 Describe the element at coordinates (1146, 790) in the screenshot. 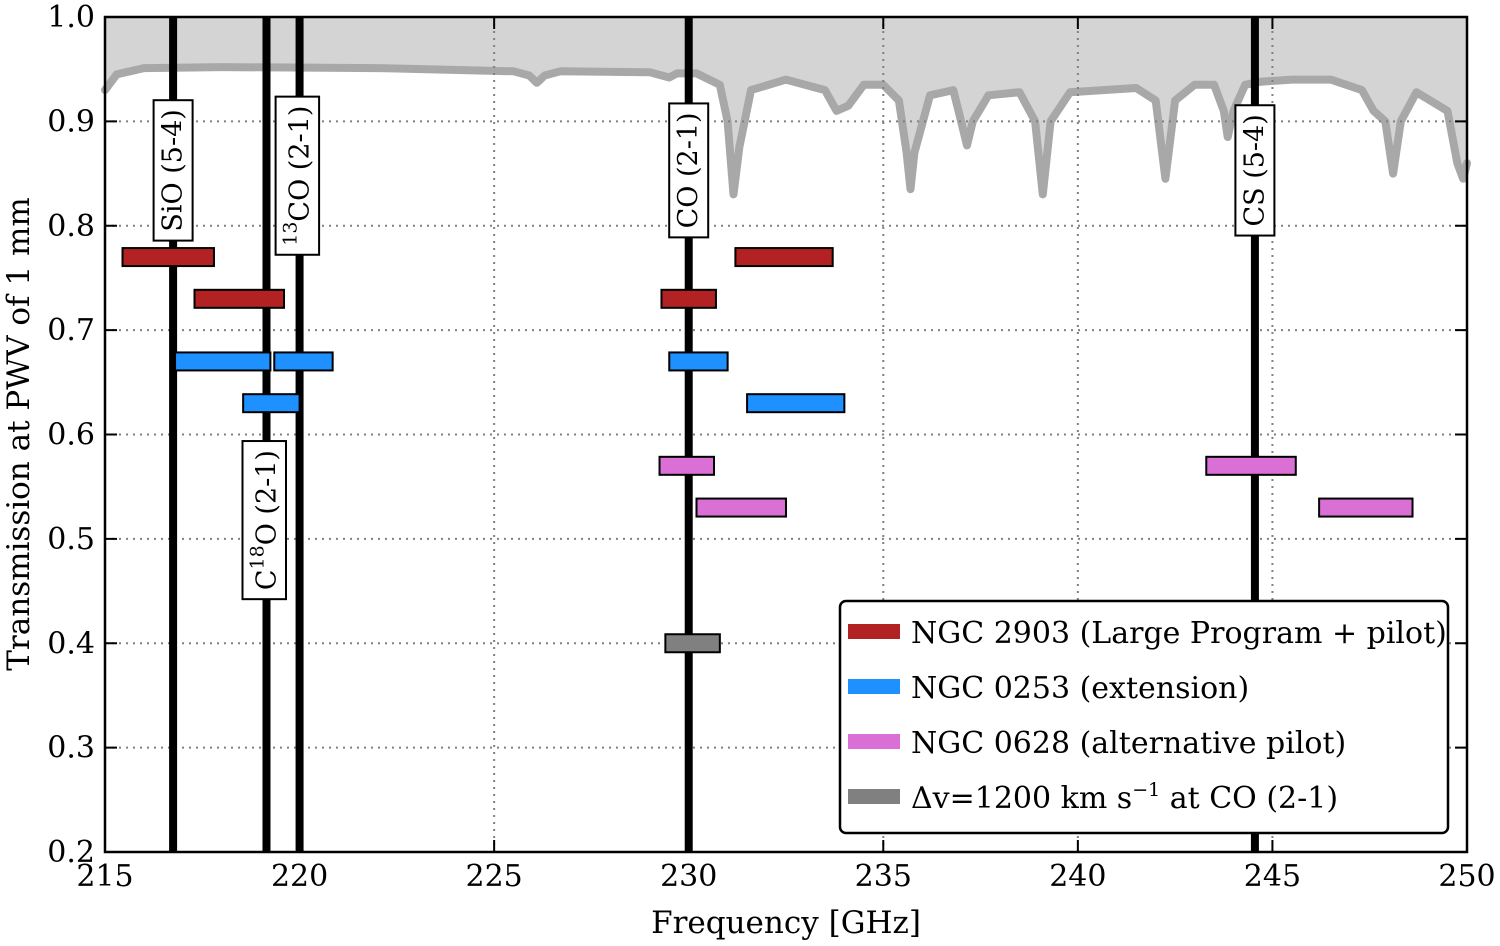

I see `legend-label-superscript: −1` at that location.